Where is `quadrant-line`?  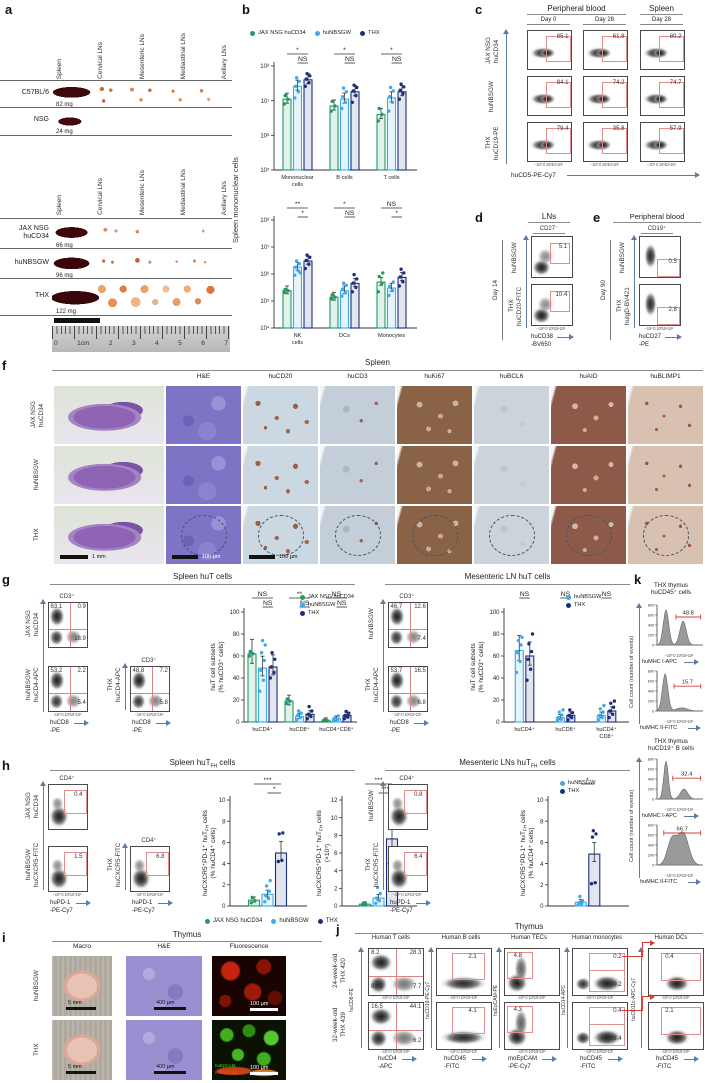
quadrant-line is located at coordinates (408, 629).